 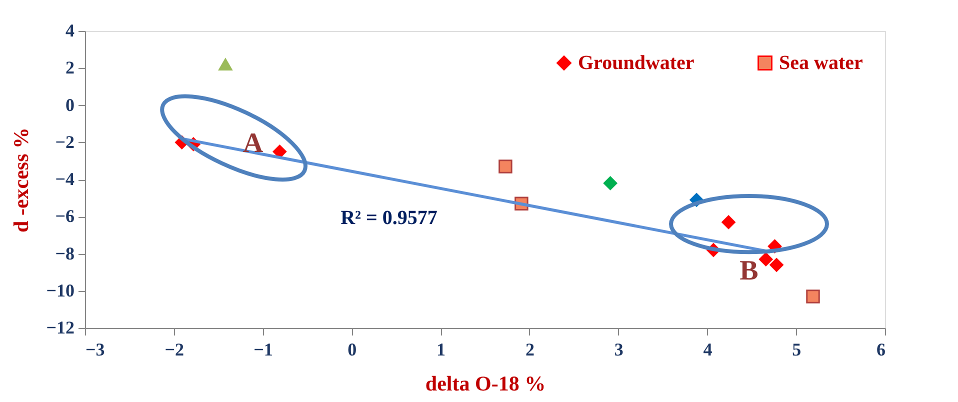 I want to click on annotation: R² = 0.9577, so click(x=389, y=218).